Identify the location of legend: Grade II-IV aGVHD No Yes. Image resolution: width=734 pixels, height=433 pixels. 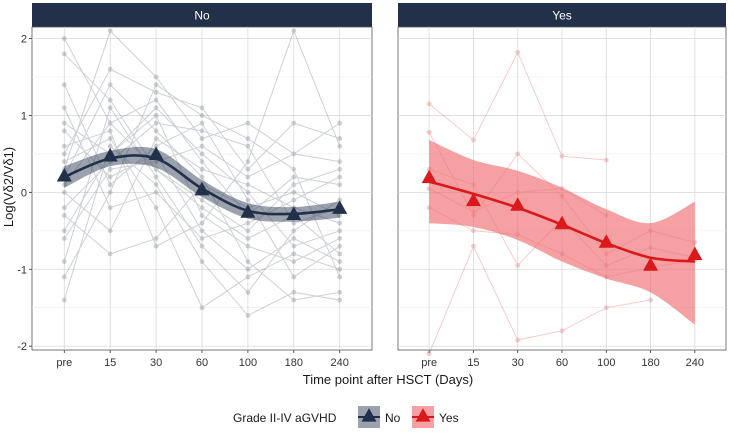
(346, 417).